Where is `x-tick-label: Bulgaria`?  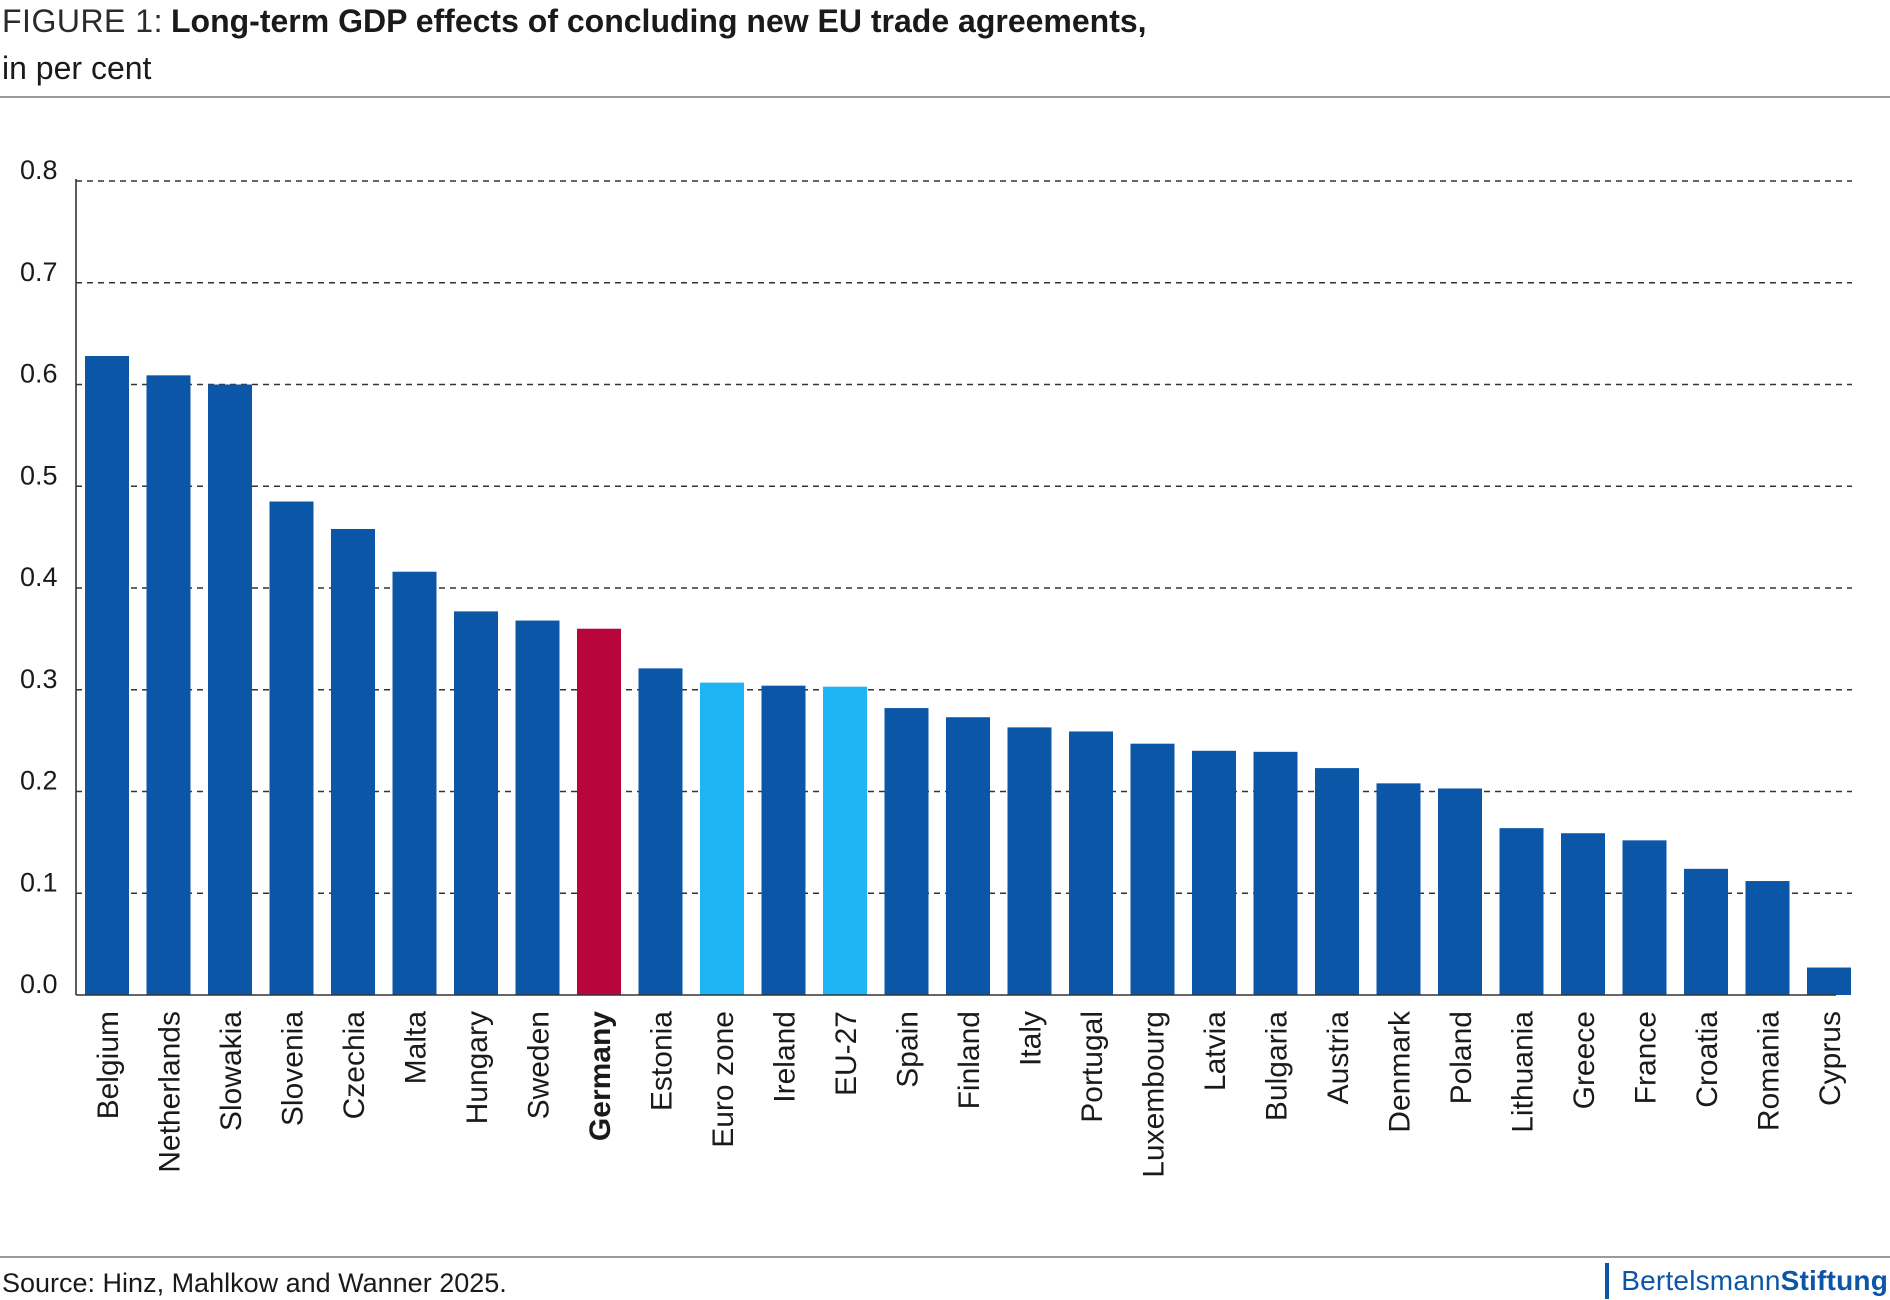
x-tick-label: Bulgaria is located at coordinates (1277, 1066).